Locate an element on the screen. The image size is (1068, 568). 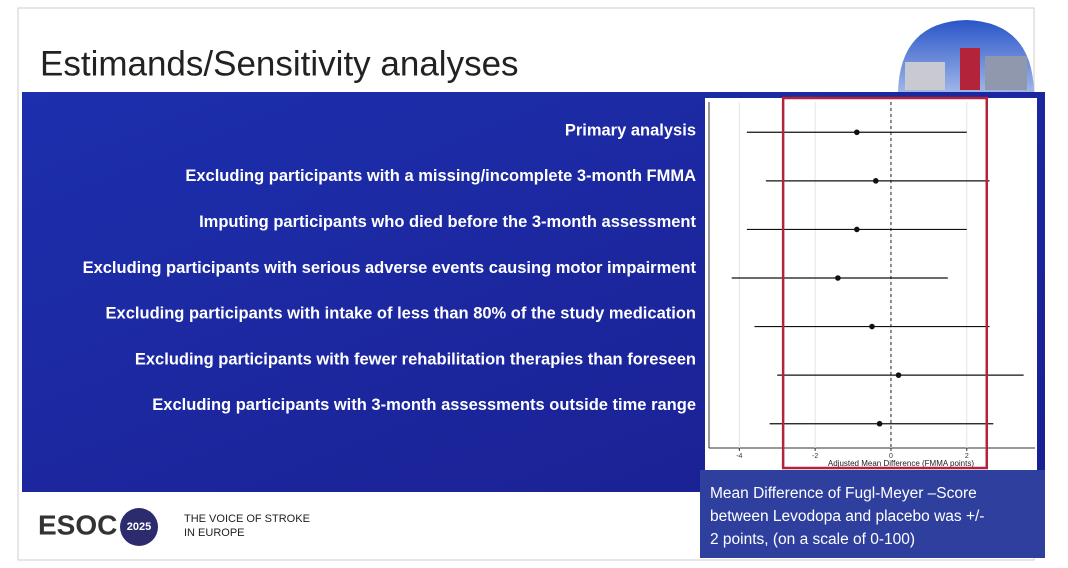
note-line: Mean Difference of Fugl-Meyer –Score is located at coordinates (843, 493).